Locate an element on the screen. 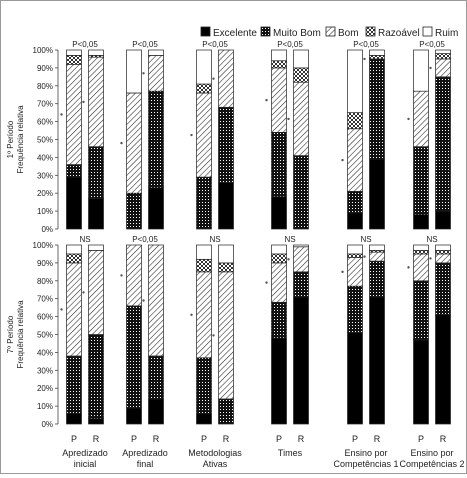 The height and width of the screenshot is (478, 467). y-tick-label: 80% is located at coordinates (45, 86).